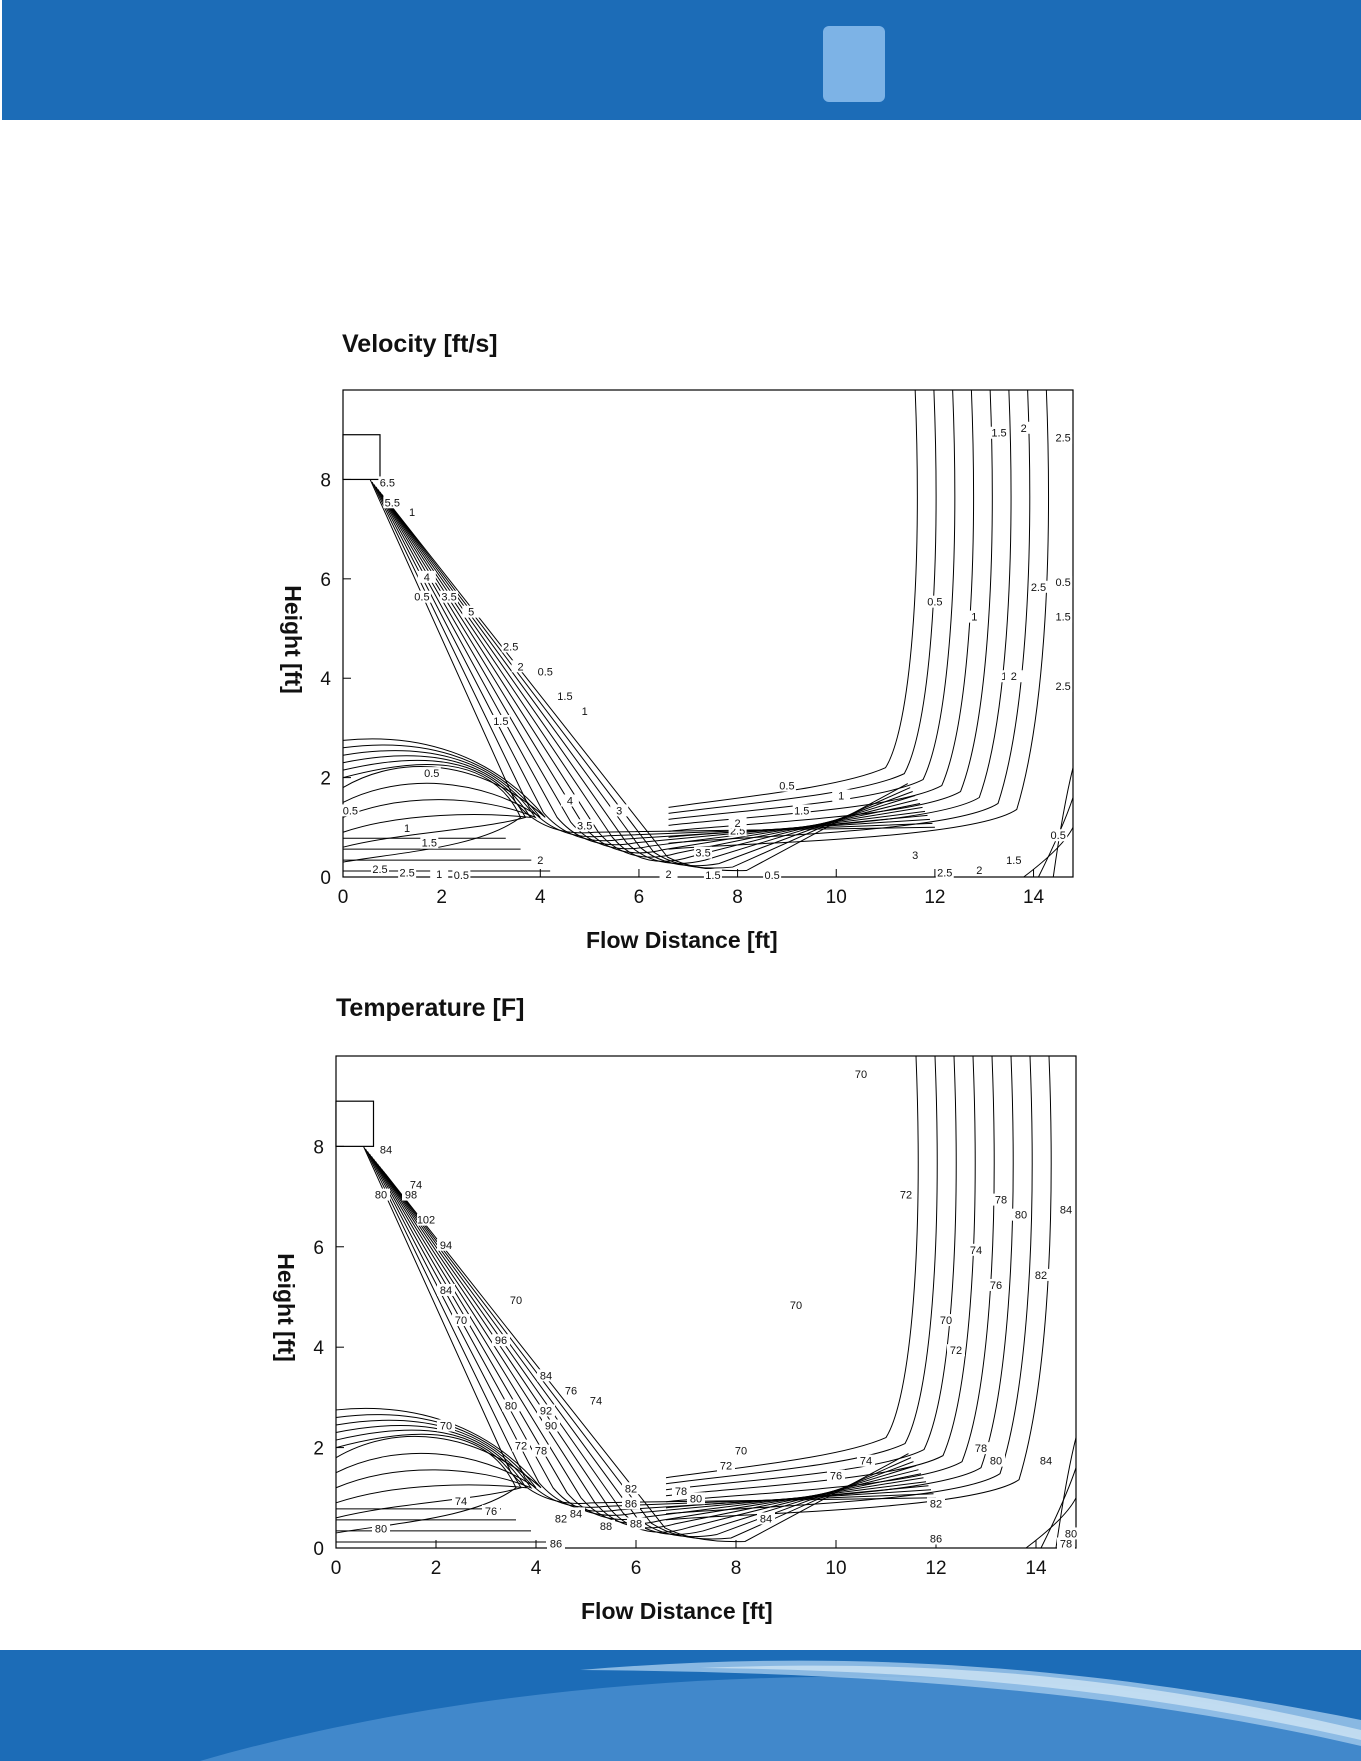 This screenshot has height=1761, width=1361. Describe the element at coordinates (835, 1568) in the screenshot. I see `temperature-x-tick-label: 10` at that location.